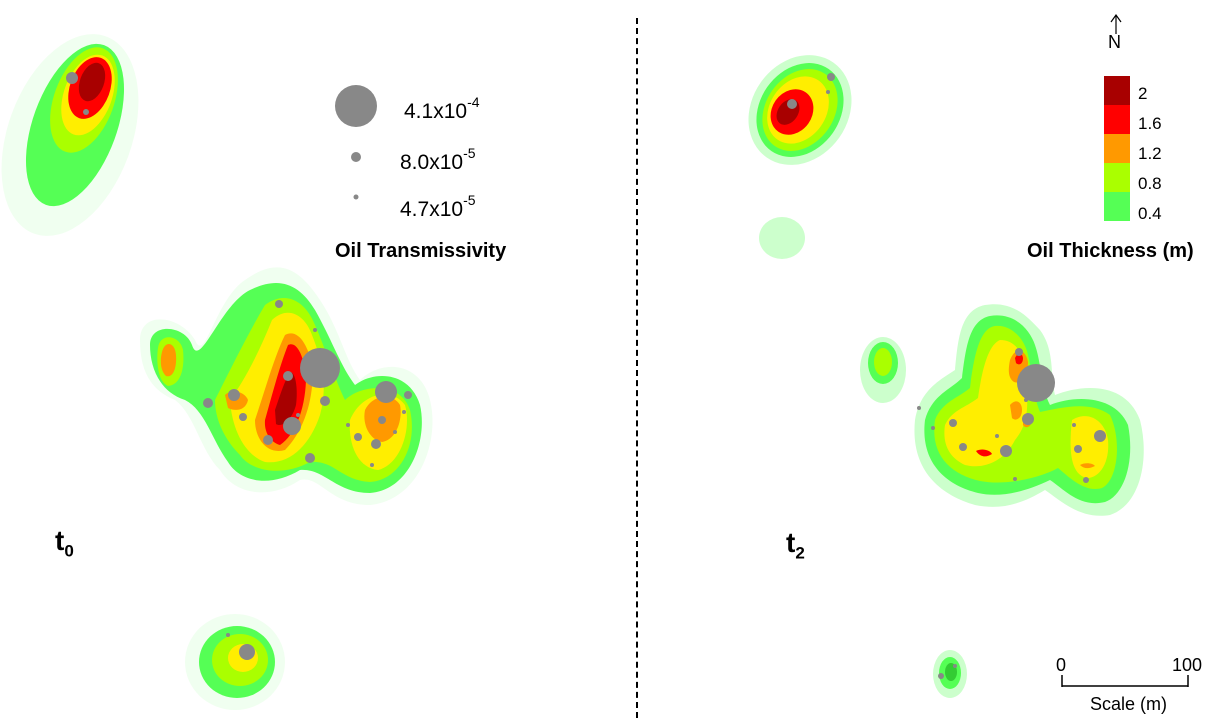  Describe the element at coordinates (438, 159) in the screenshot. I see `legend-entry-2: 8.0x10⁻⁵` at that location.